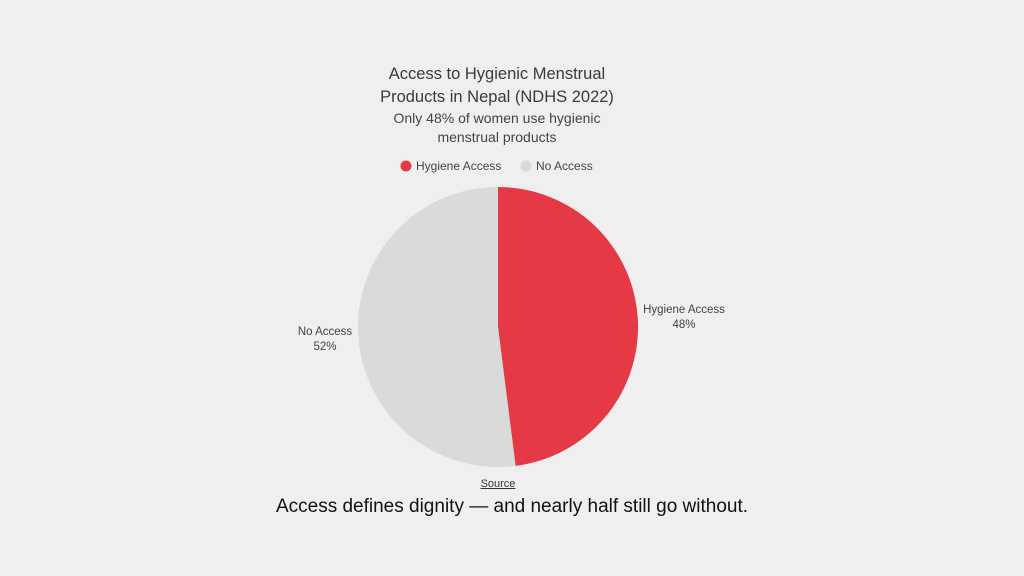 This screenshot has height=576, width=1024. Describe the element at coordinates (458, 166) in the screenshot. I see `legend-label-hygiene-access: Hygiene Access` at that location.